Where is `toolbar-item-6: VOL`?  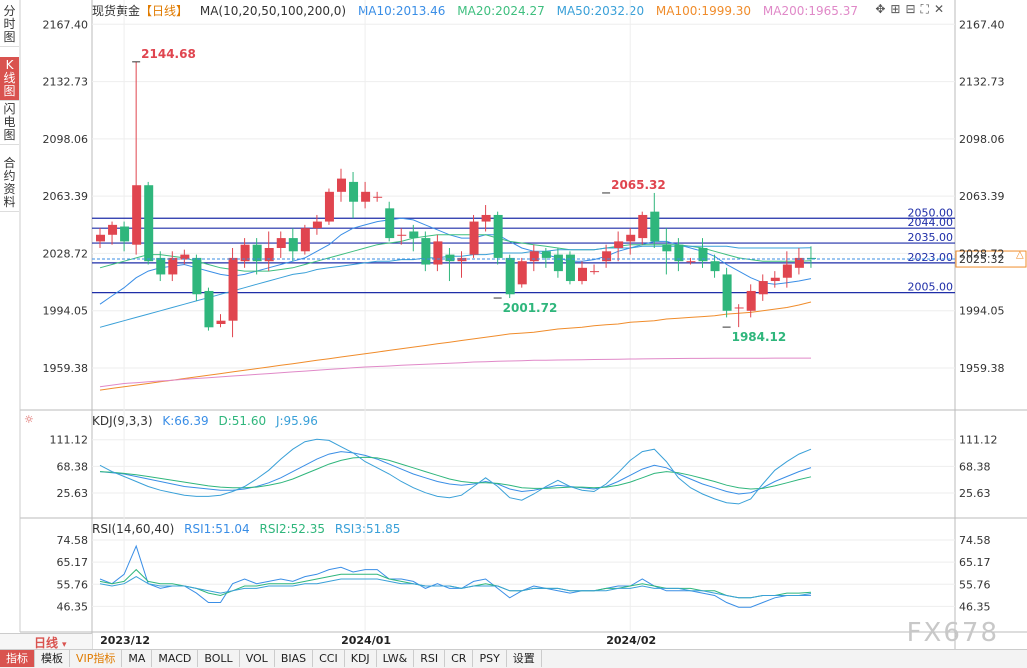
toolbar-item-6: VOL is located at coordinates (257, 658).